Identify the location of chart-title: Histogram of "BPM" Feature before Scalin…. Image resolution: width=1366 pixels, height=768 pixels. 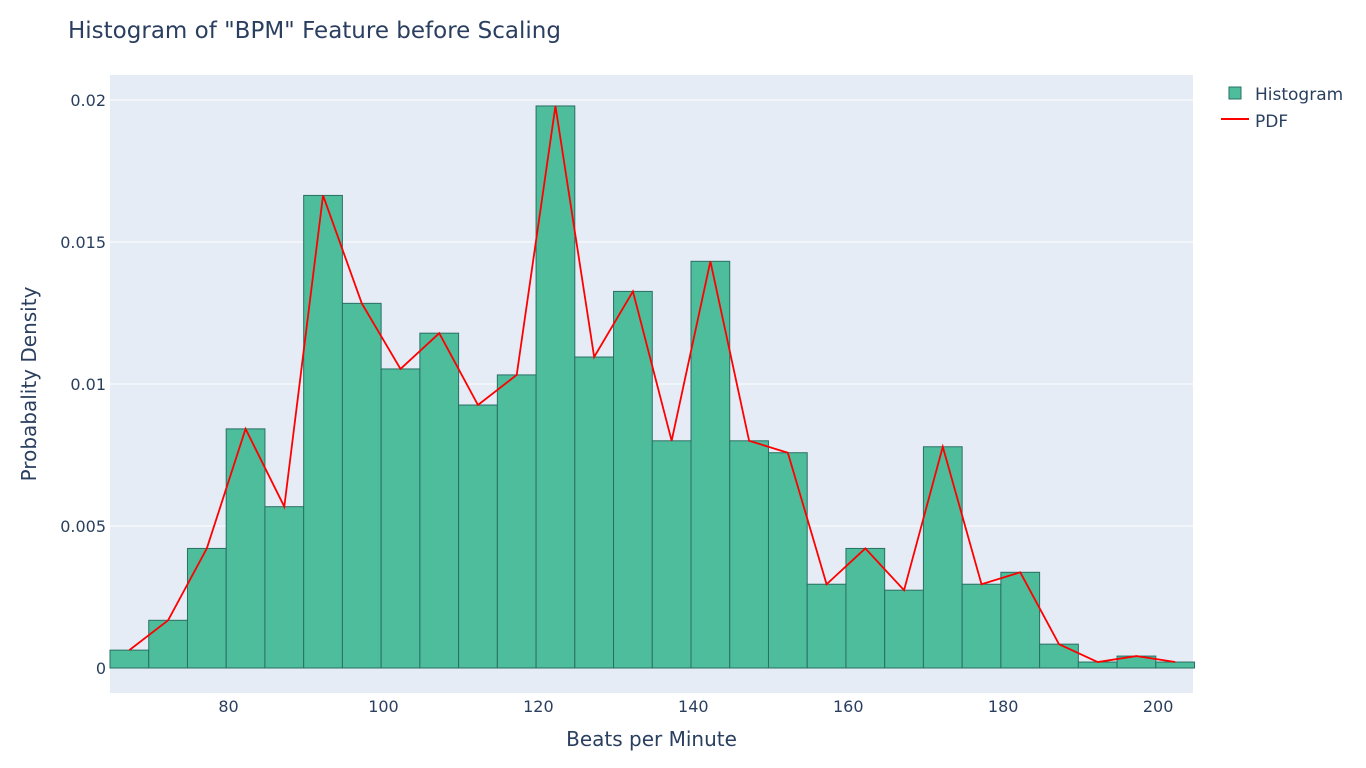
(314, 31).